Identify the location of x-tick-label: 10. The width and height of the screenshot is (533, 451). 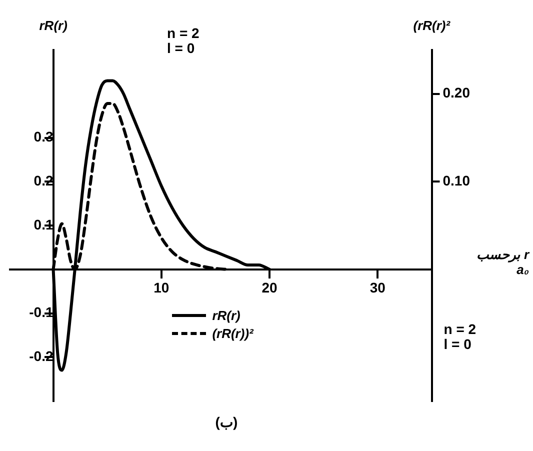
(162, 288).